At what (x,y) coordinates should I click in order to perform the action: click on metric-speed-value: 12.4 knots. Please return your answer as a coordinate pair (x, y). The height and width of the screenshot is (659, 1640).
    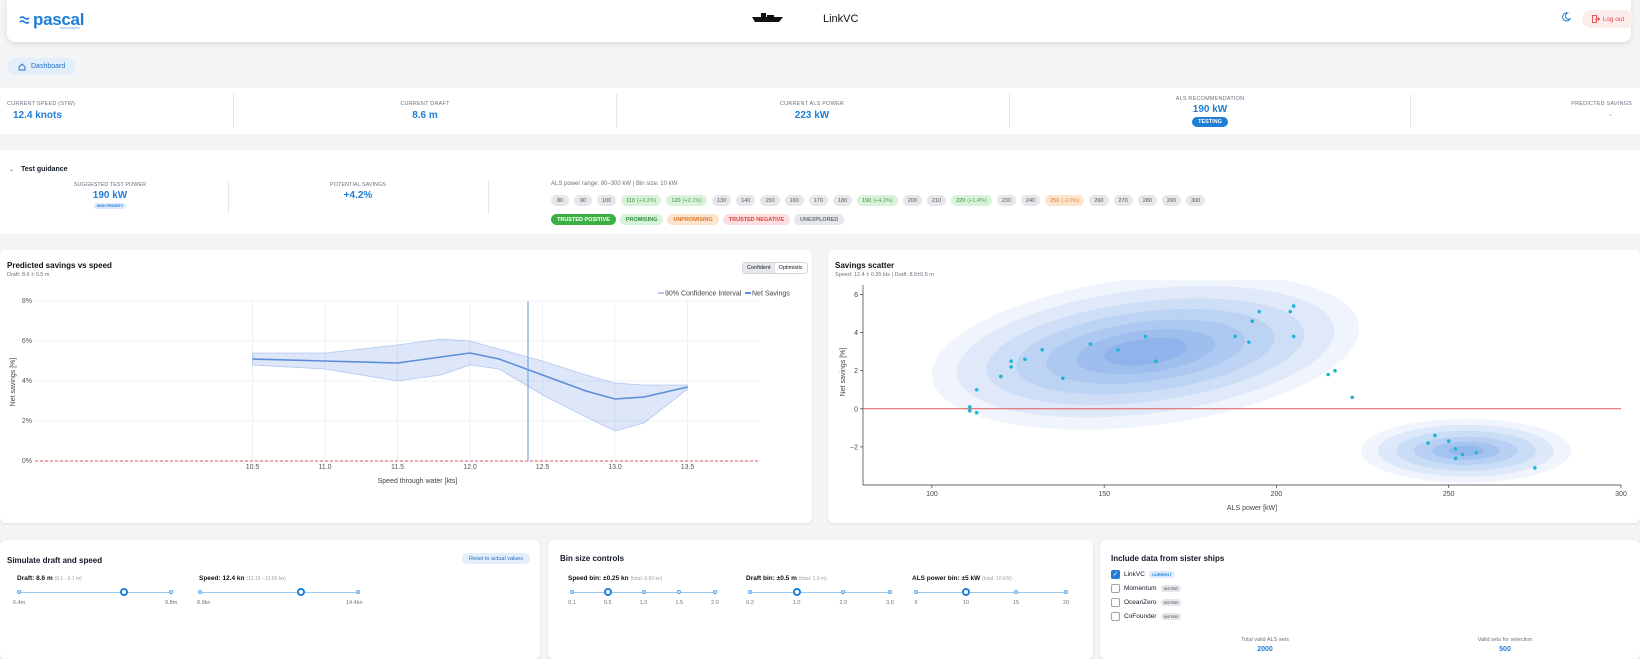
    Looking at the image, I should click on (37, 115).